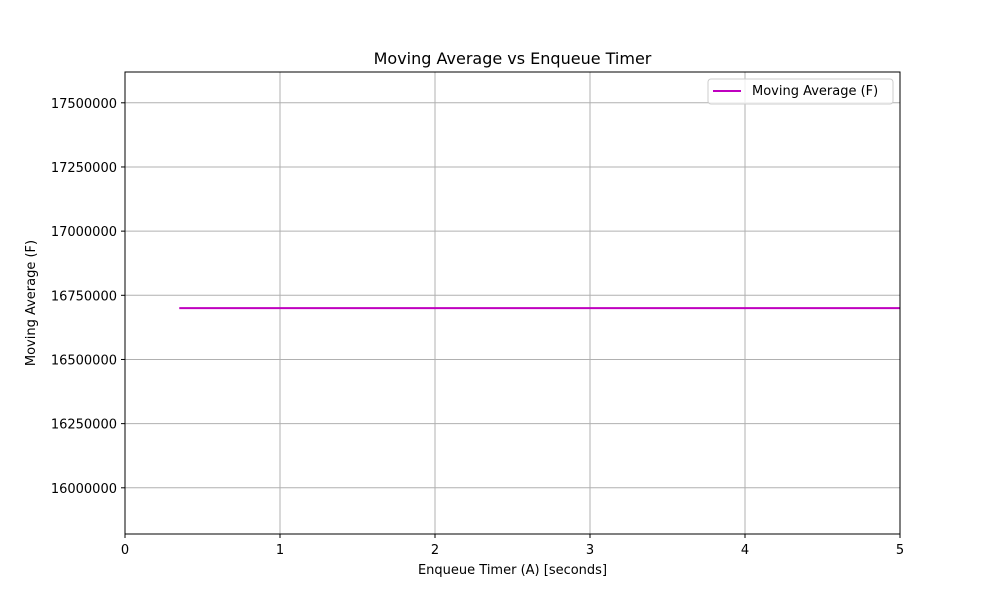 This screenshot has width=1000, height=604. What do you see at coordinates (815, 91) in the screenshot?
I see `legend-label-moving-average: Moving Average (F)` at bounding box center [815, 91].